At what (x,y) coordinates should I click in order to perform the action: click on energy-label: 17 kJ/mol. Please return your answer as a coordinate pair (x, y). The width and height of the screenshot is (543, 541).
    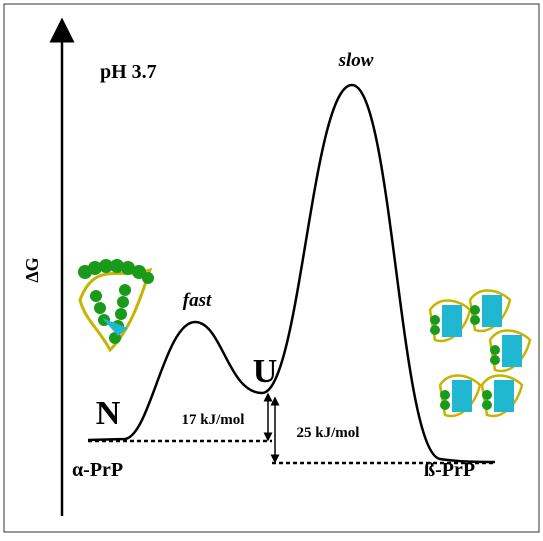
    Looking at the image, I should click on (213, 420).